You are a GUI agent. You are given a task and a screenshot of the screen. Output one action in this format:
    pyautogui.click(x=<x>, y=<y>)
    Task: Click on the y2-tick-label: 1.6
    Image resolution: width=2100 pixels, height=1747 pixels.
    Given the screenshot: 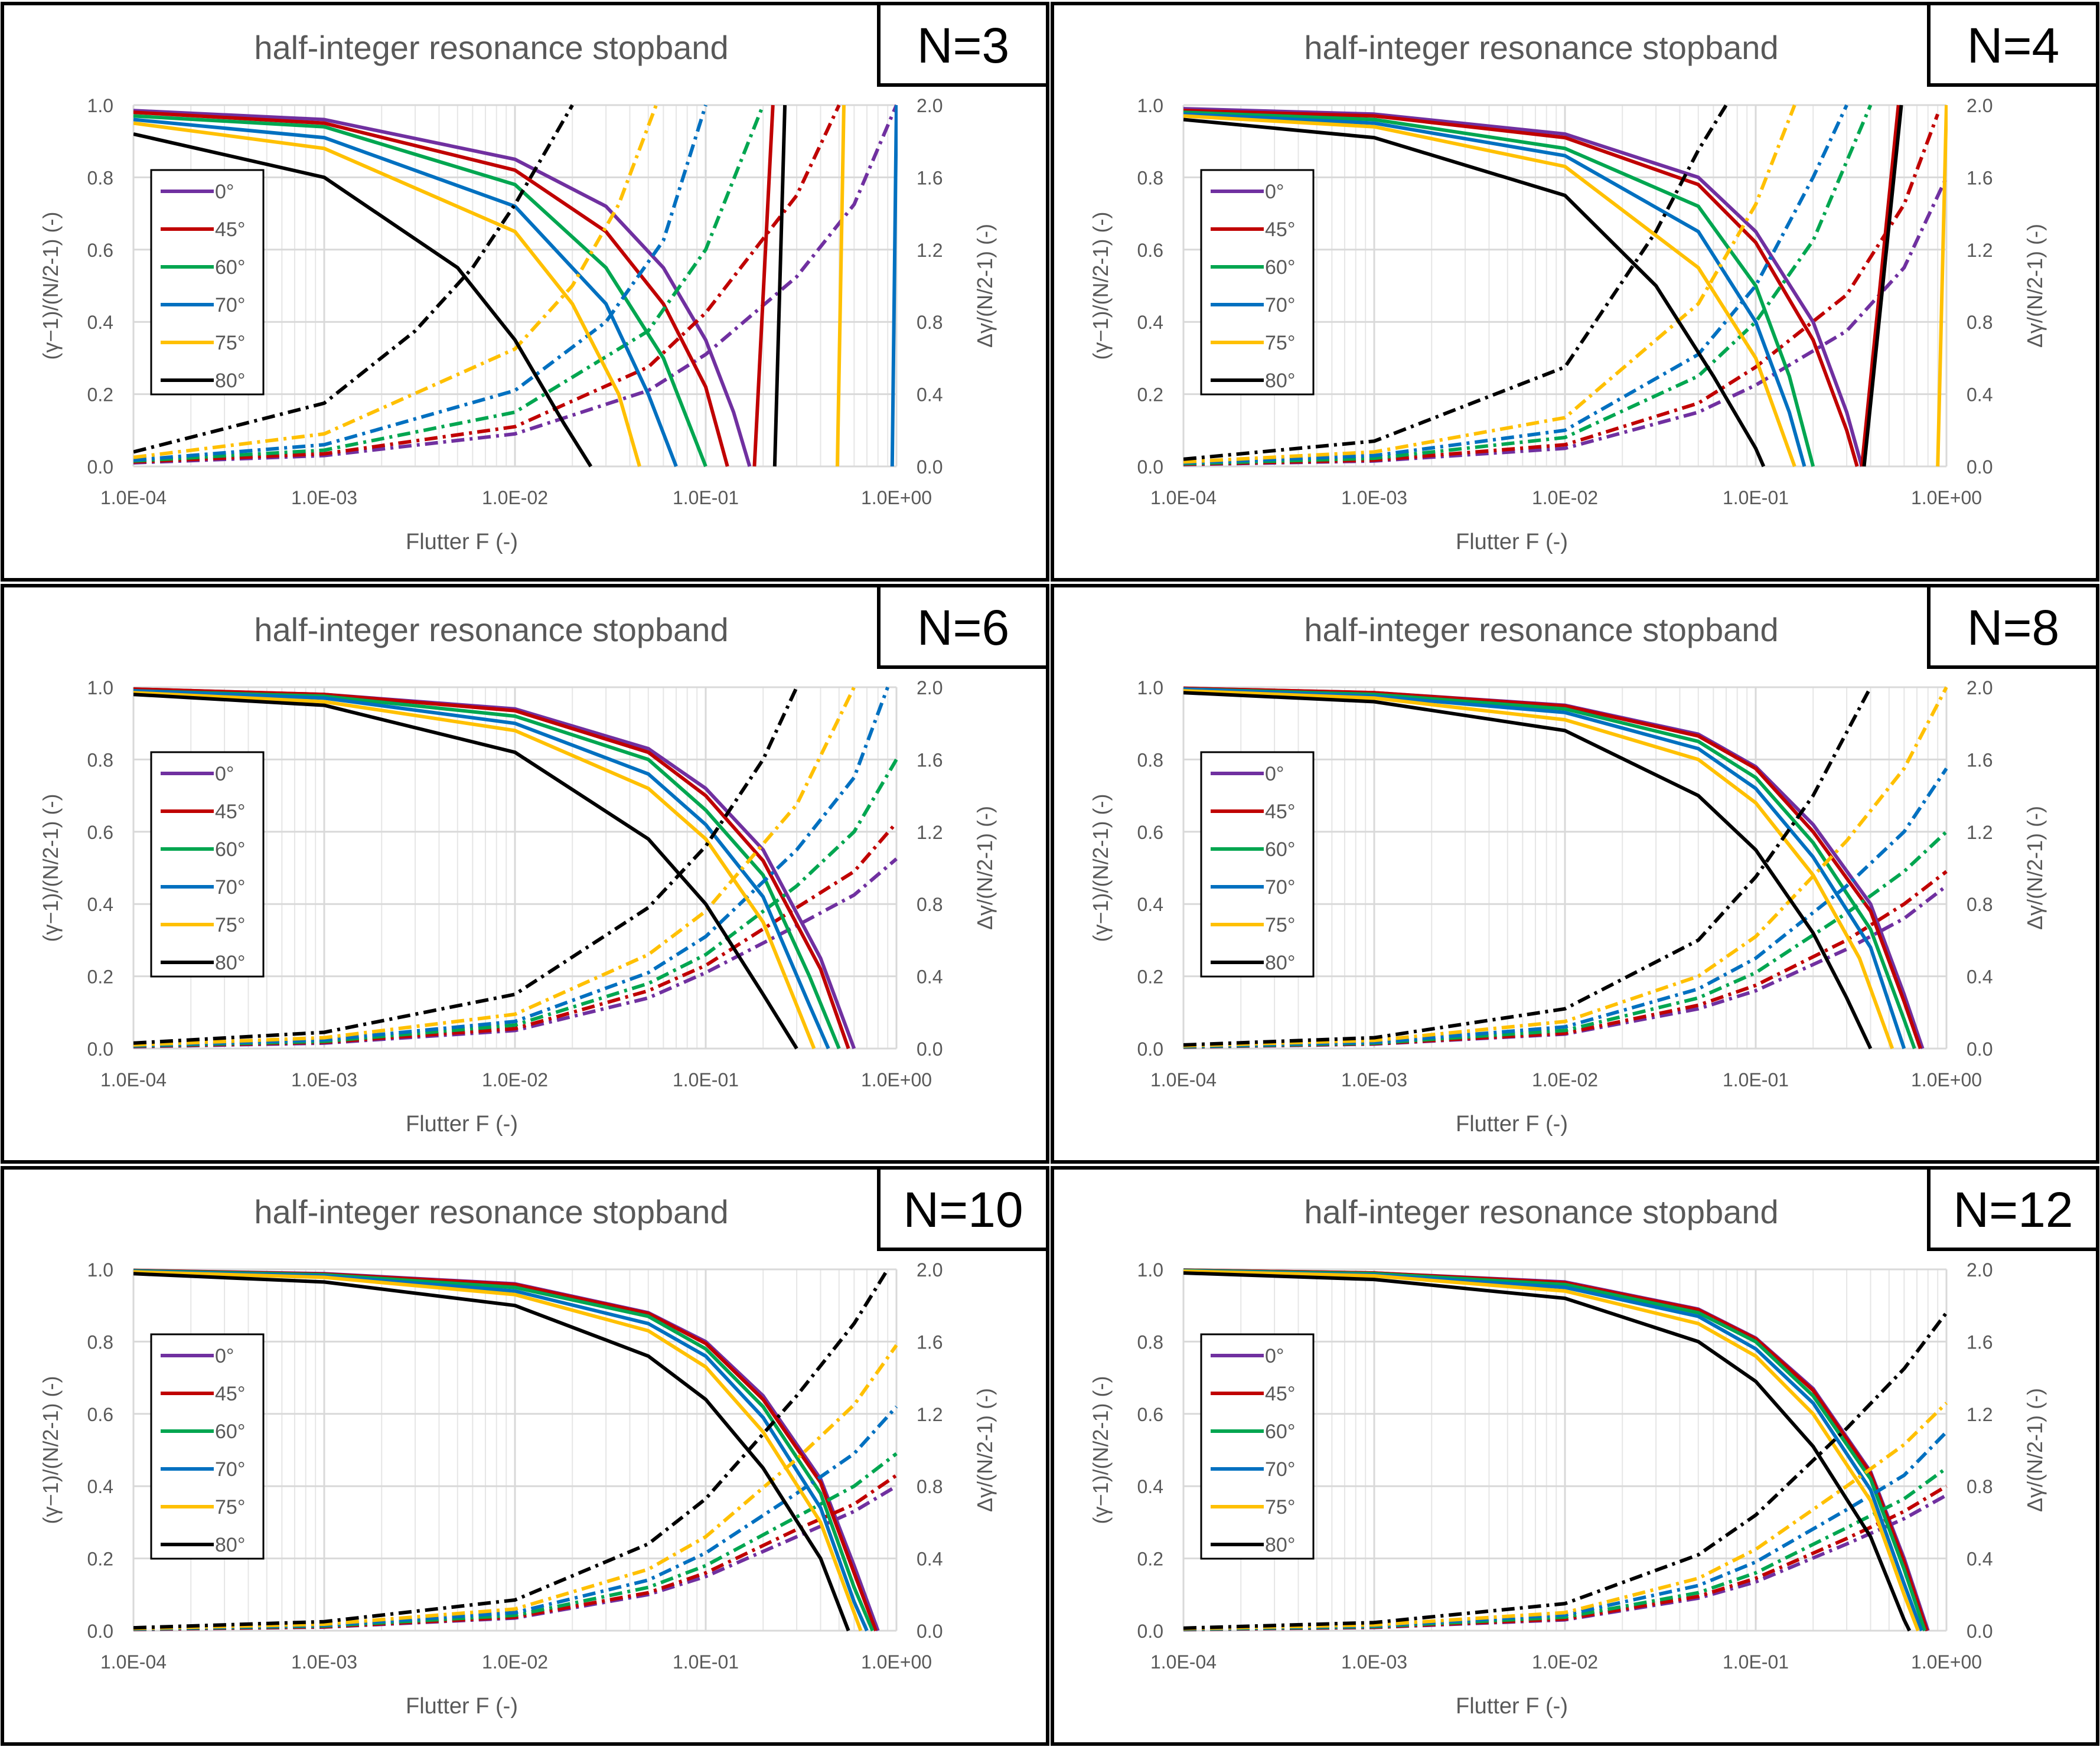 What is the action you would take?
    pyautogui.click(x=930, y=1342)
    